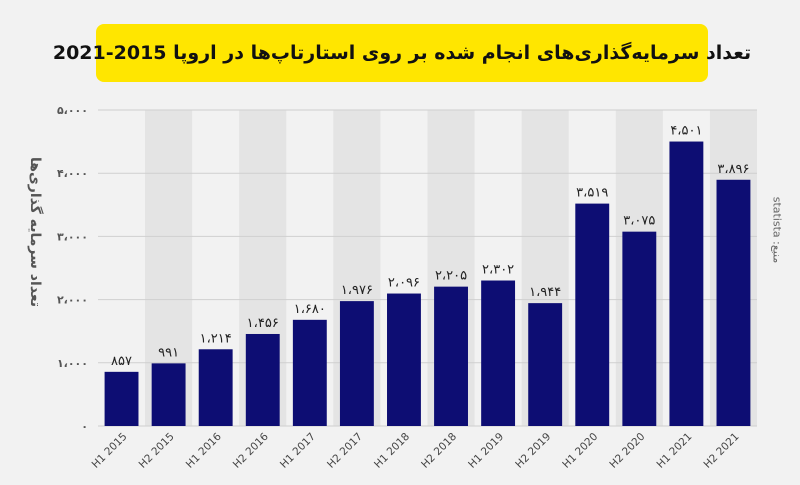  What do you see at coordinates (310, 309) in the screenshot?
I see `data-label: ۱،۶۸۰` at bounding box center [310, 309].